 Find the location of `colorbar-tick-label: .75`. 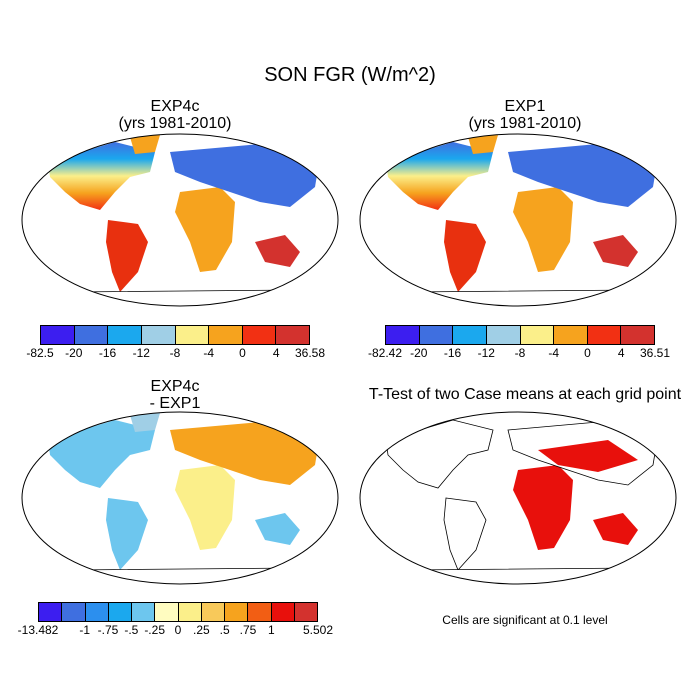

colorbar-tick-label: .75 is located at coordinates (248, 630).